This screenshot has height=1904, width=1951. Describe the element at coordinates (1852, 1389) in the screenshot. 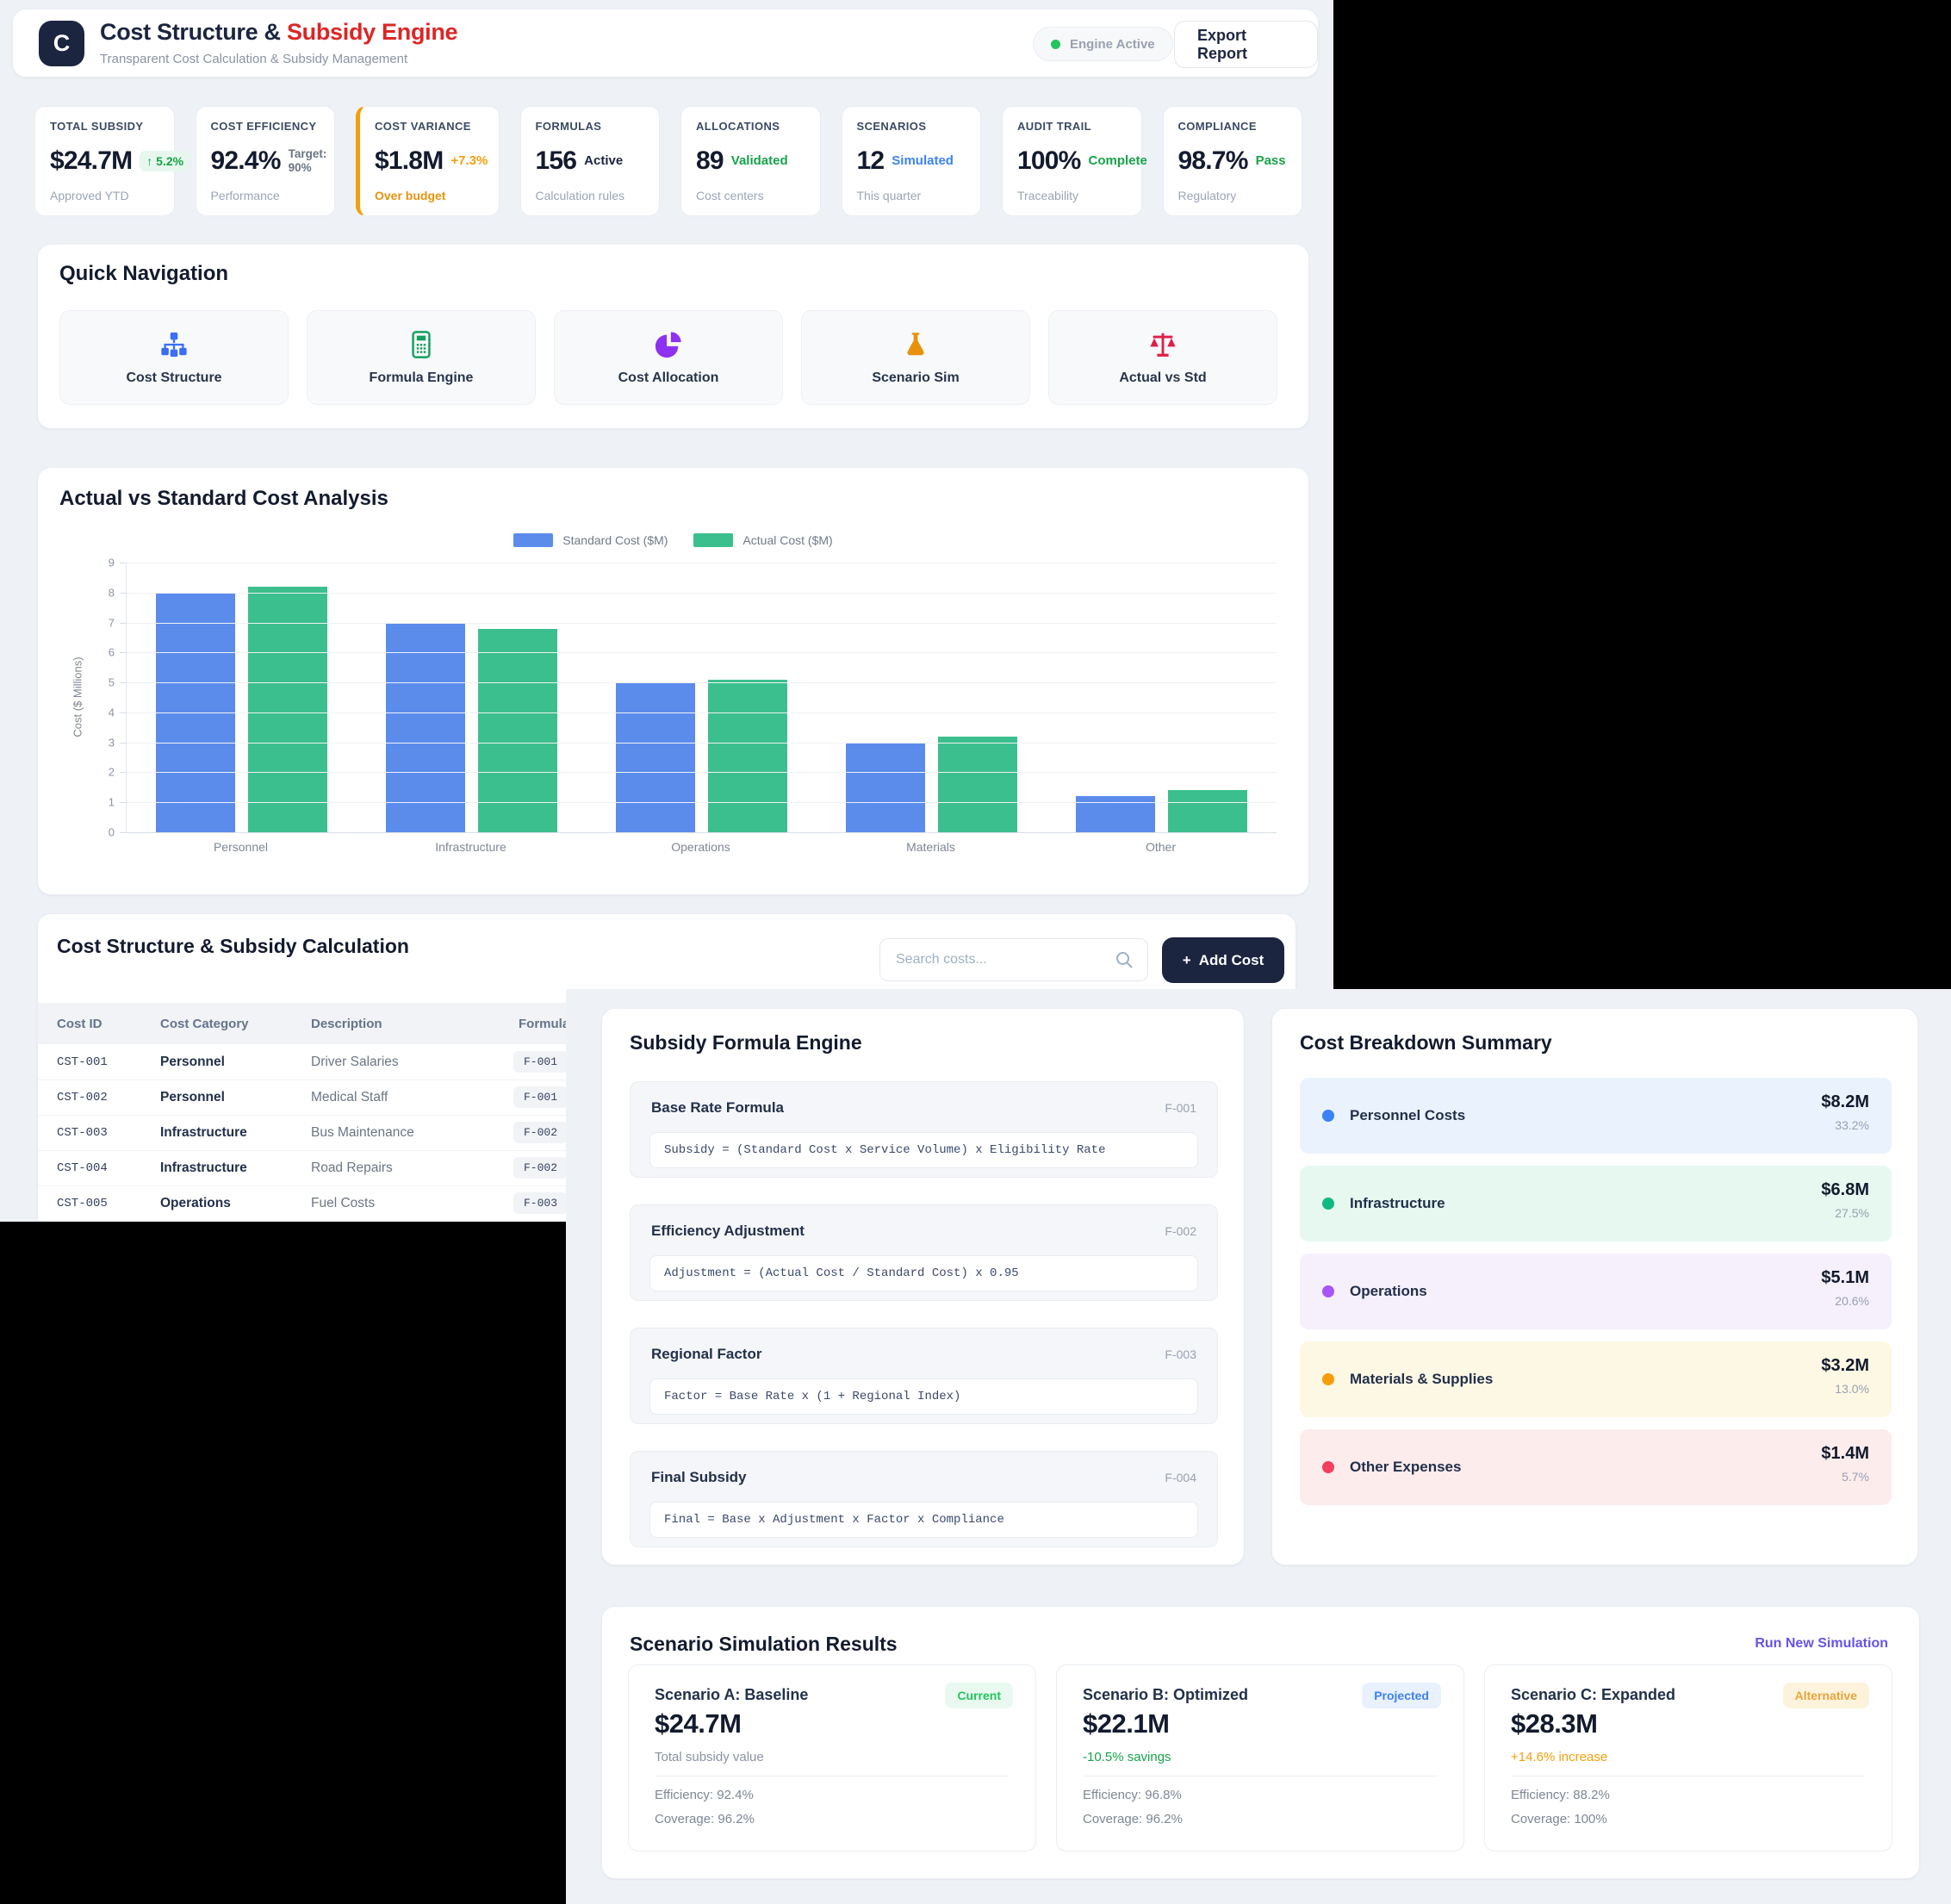

I see `breakdown-percent: 13.0%` at that location.